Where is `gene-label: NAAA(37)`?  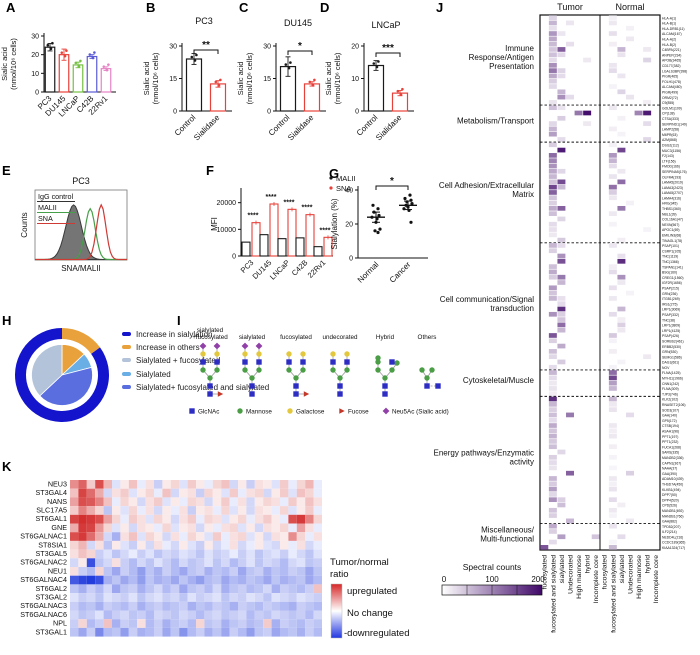
gene-label: NAAA(37) is located at coordinates (669, 469).